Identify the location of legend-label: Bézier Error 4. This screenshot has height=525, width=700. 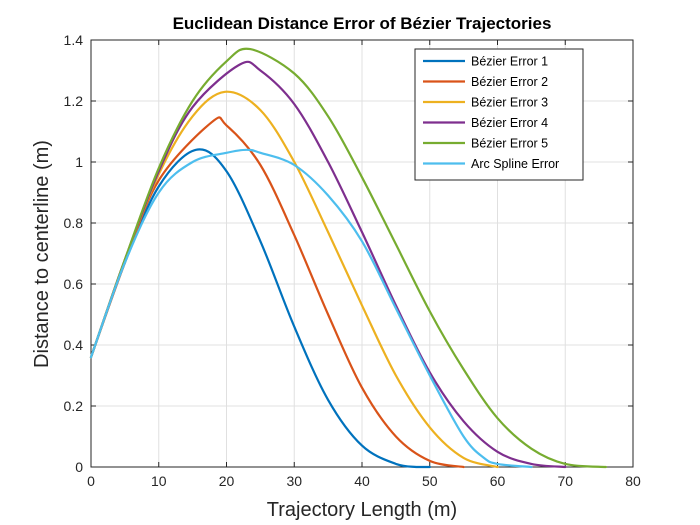
(509, 123).